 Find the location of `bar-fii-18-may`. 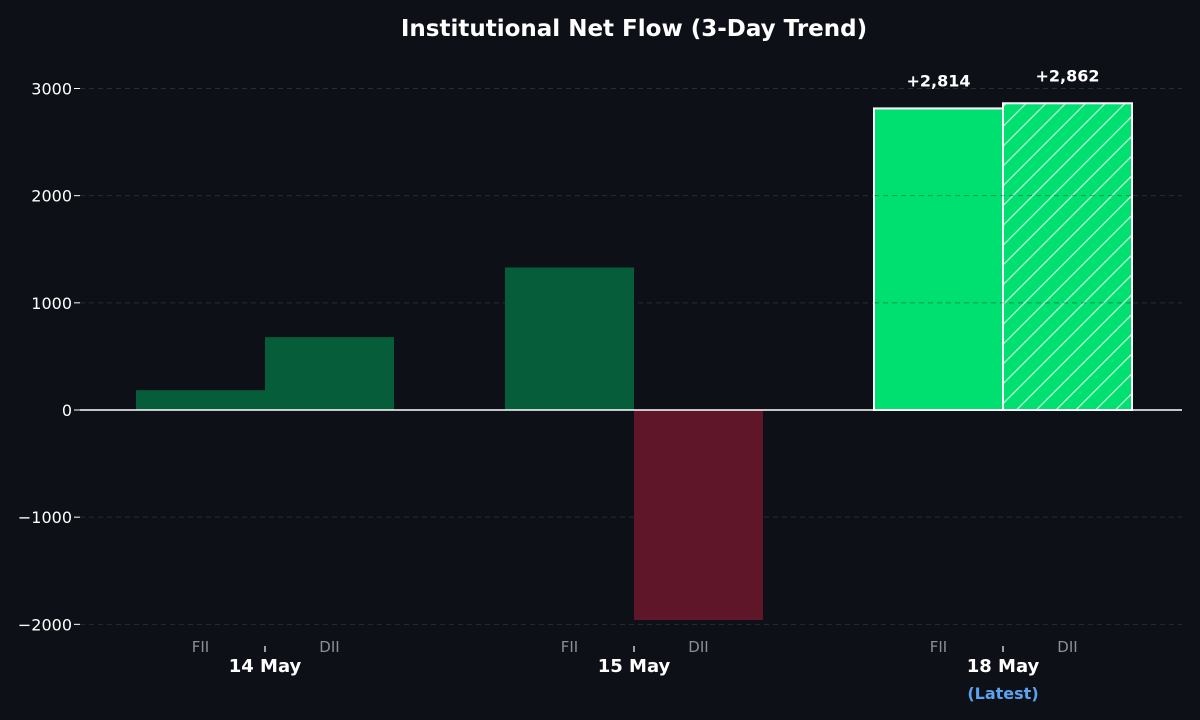

bar-fii-18-may is located at coordinates (938, 259).